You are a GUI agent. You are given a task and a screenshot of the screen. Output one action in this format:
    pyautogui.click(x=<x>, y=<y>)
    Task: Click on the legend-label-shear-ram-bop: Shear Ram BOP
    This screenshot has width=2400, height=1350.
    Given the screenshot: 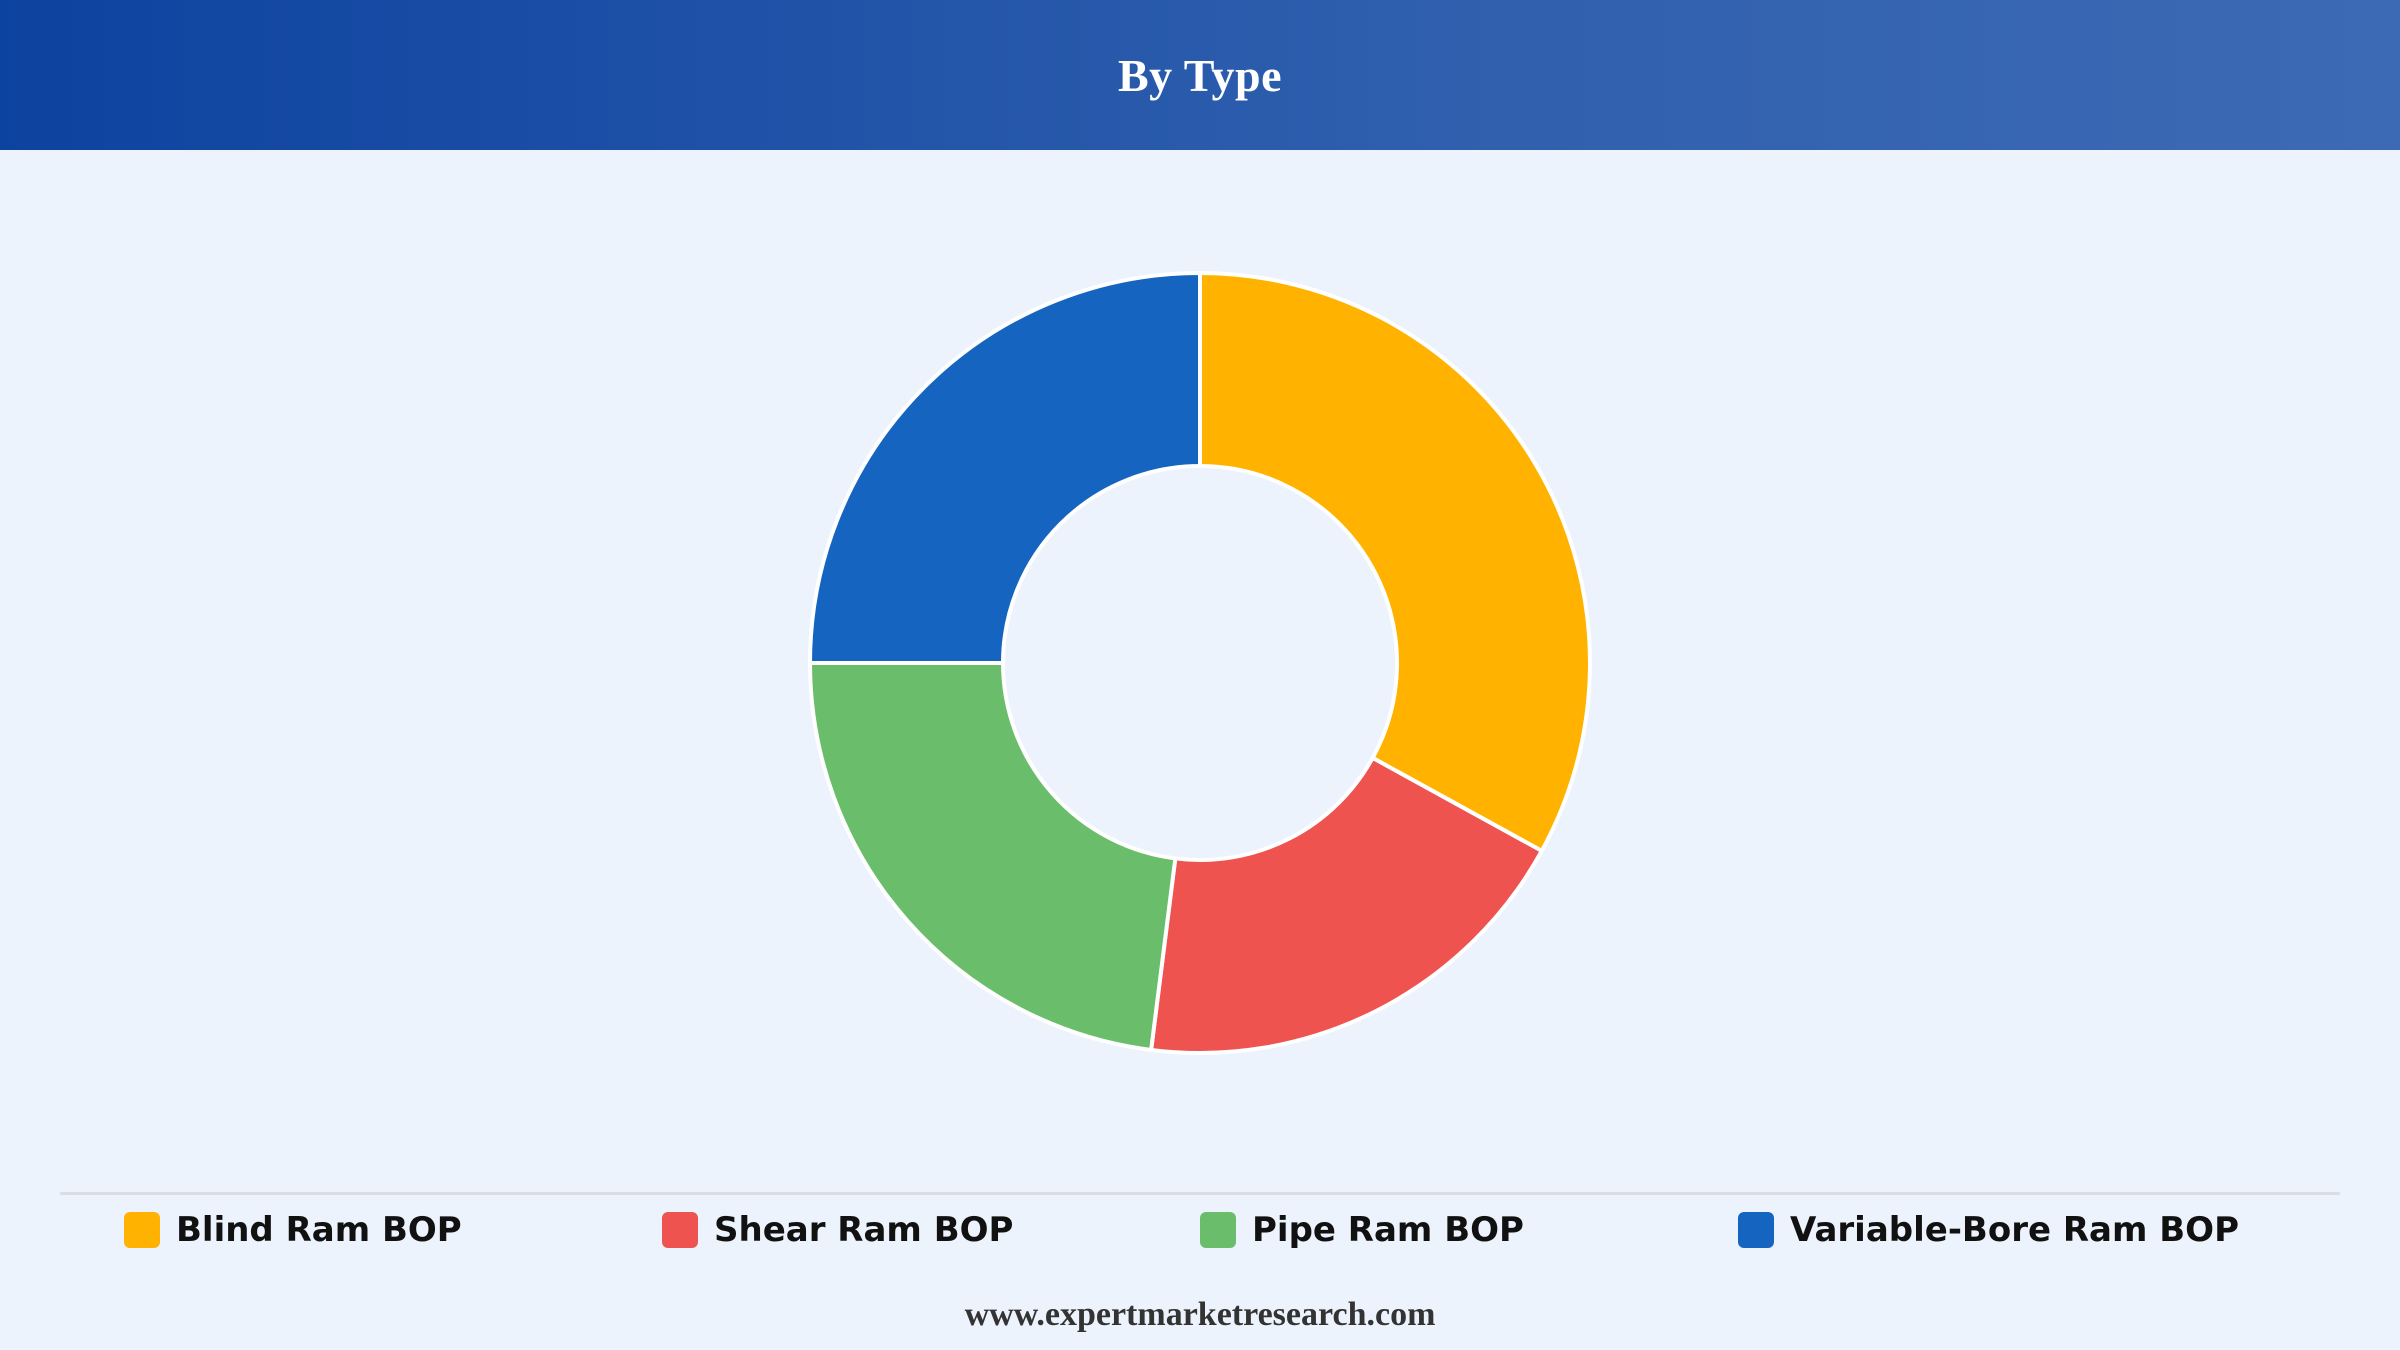 What is the action you would take?
    pyautogui.click(x=864, y=1230)
    